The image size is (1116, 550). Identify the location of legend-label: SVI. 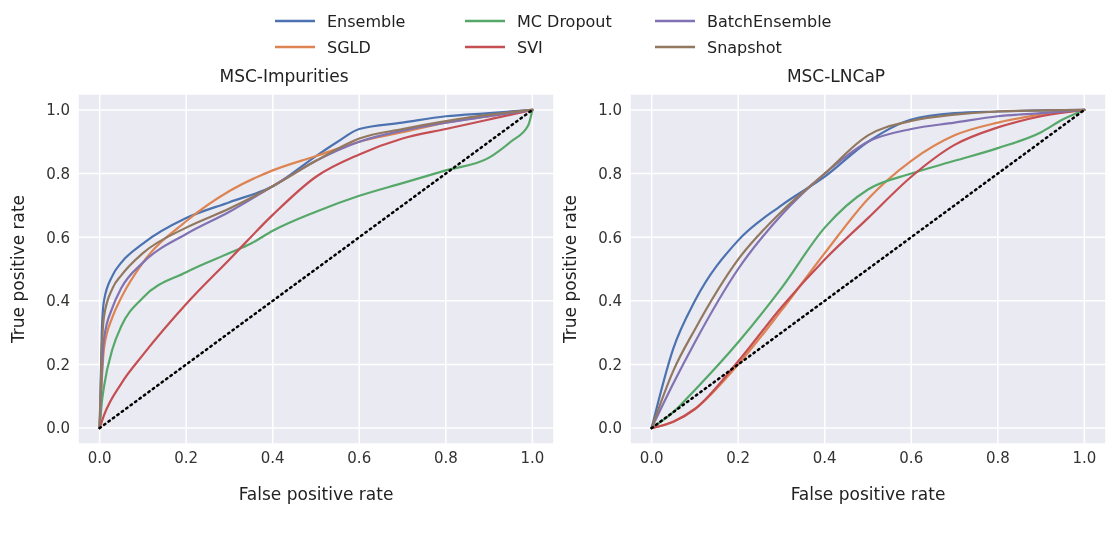
(530, 47).